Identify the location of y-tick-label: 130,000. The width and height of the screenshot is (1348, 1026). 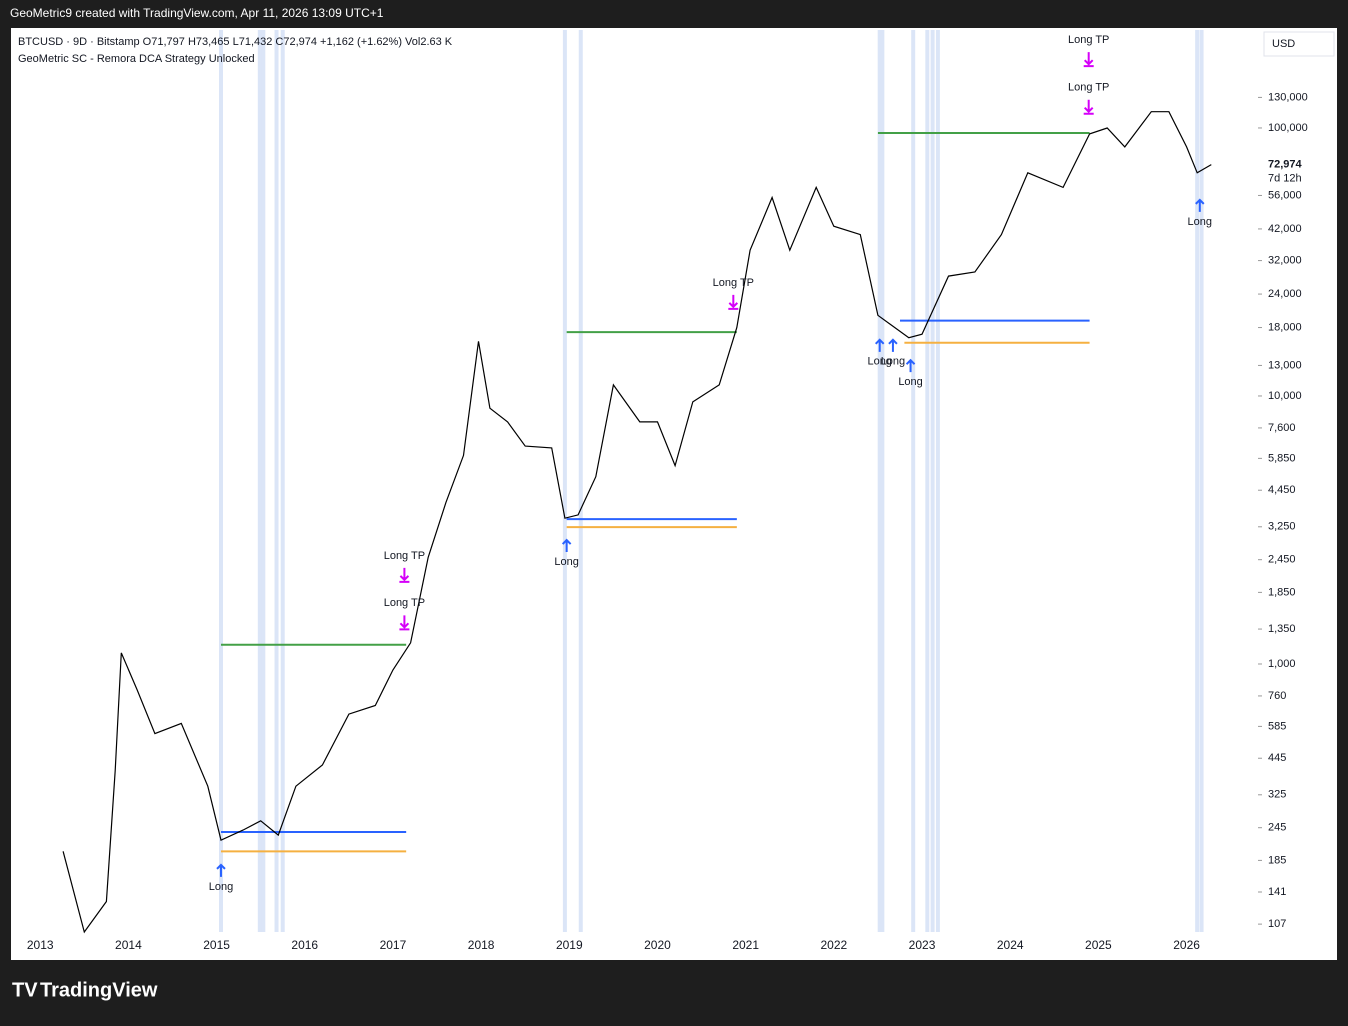
(1288, 97).